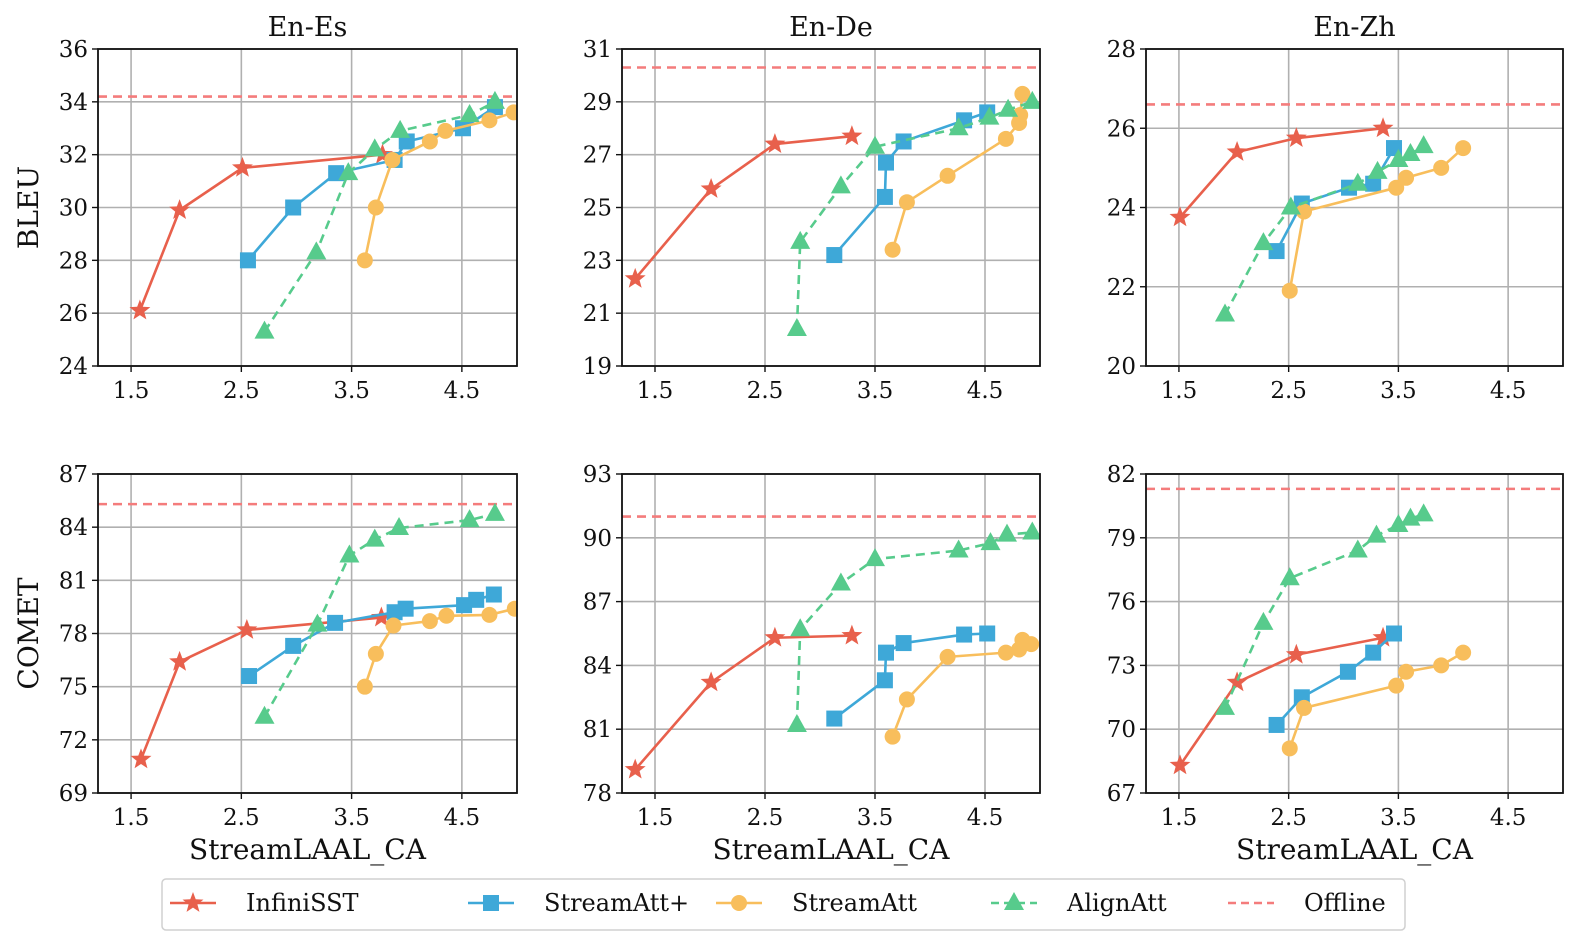  What do you see at coordinates (73, 741) in the screenshot?
I see `y-tick-label: 72` at bounding box center [73, 741].